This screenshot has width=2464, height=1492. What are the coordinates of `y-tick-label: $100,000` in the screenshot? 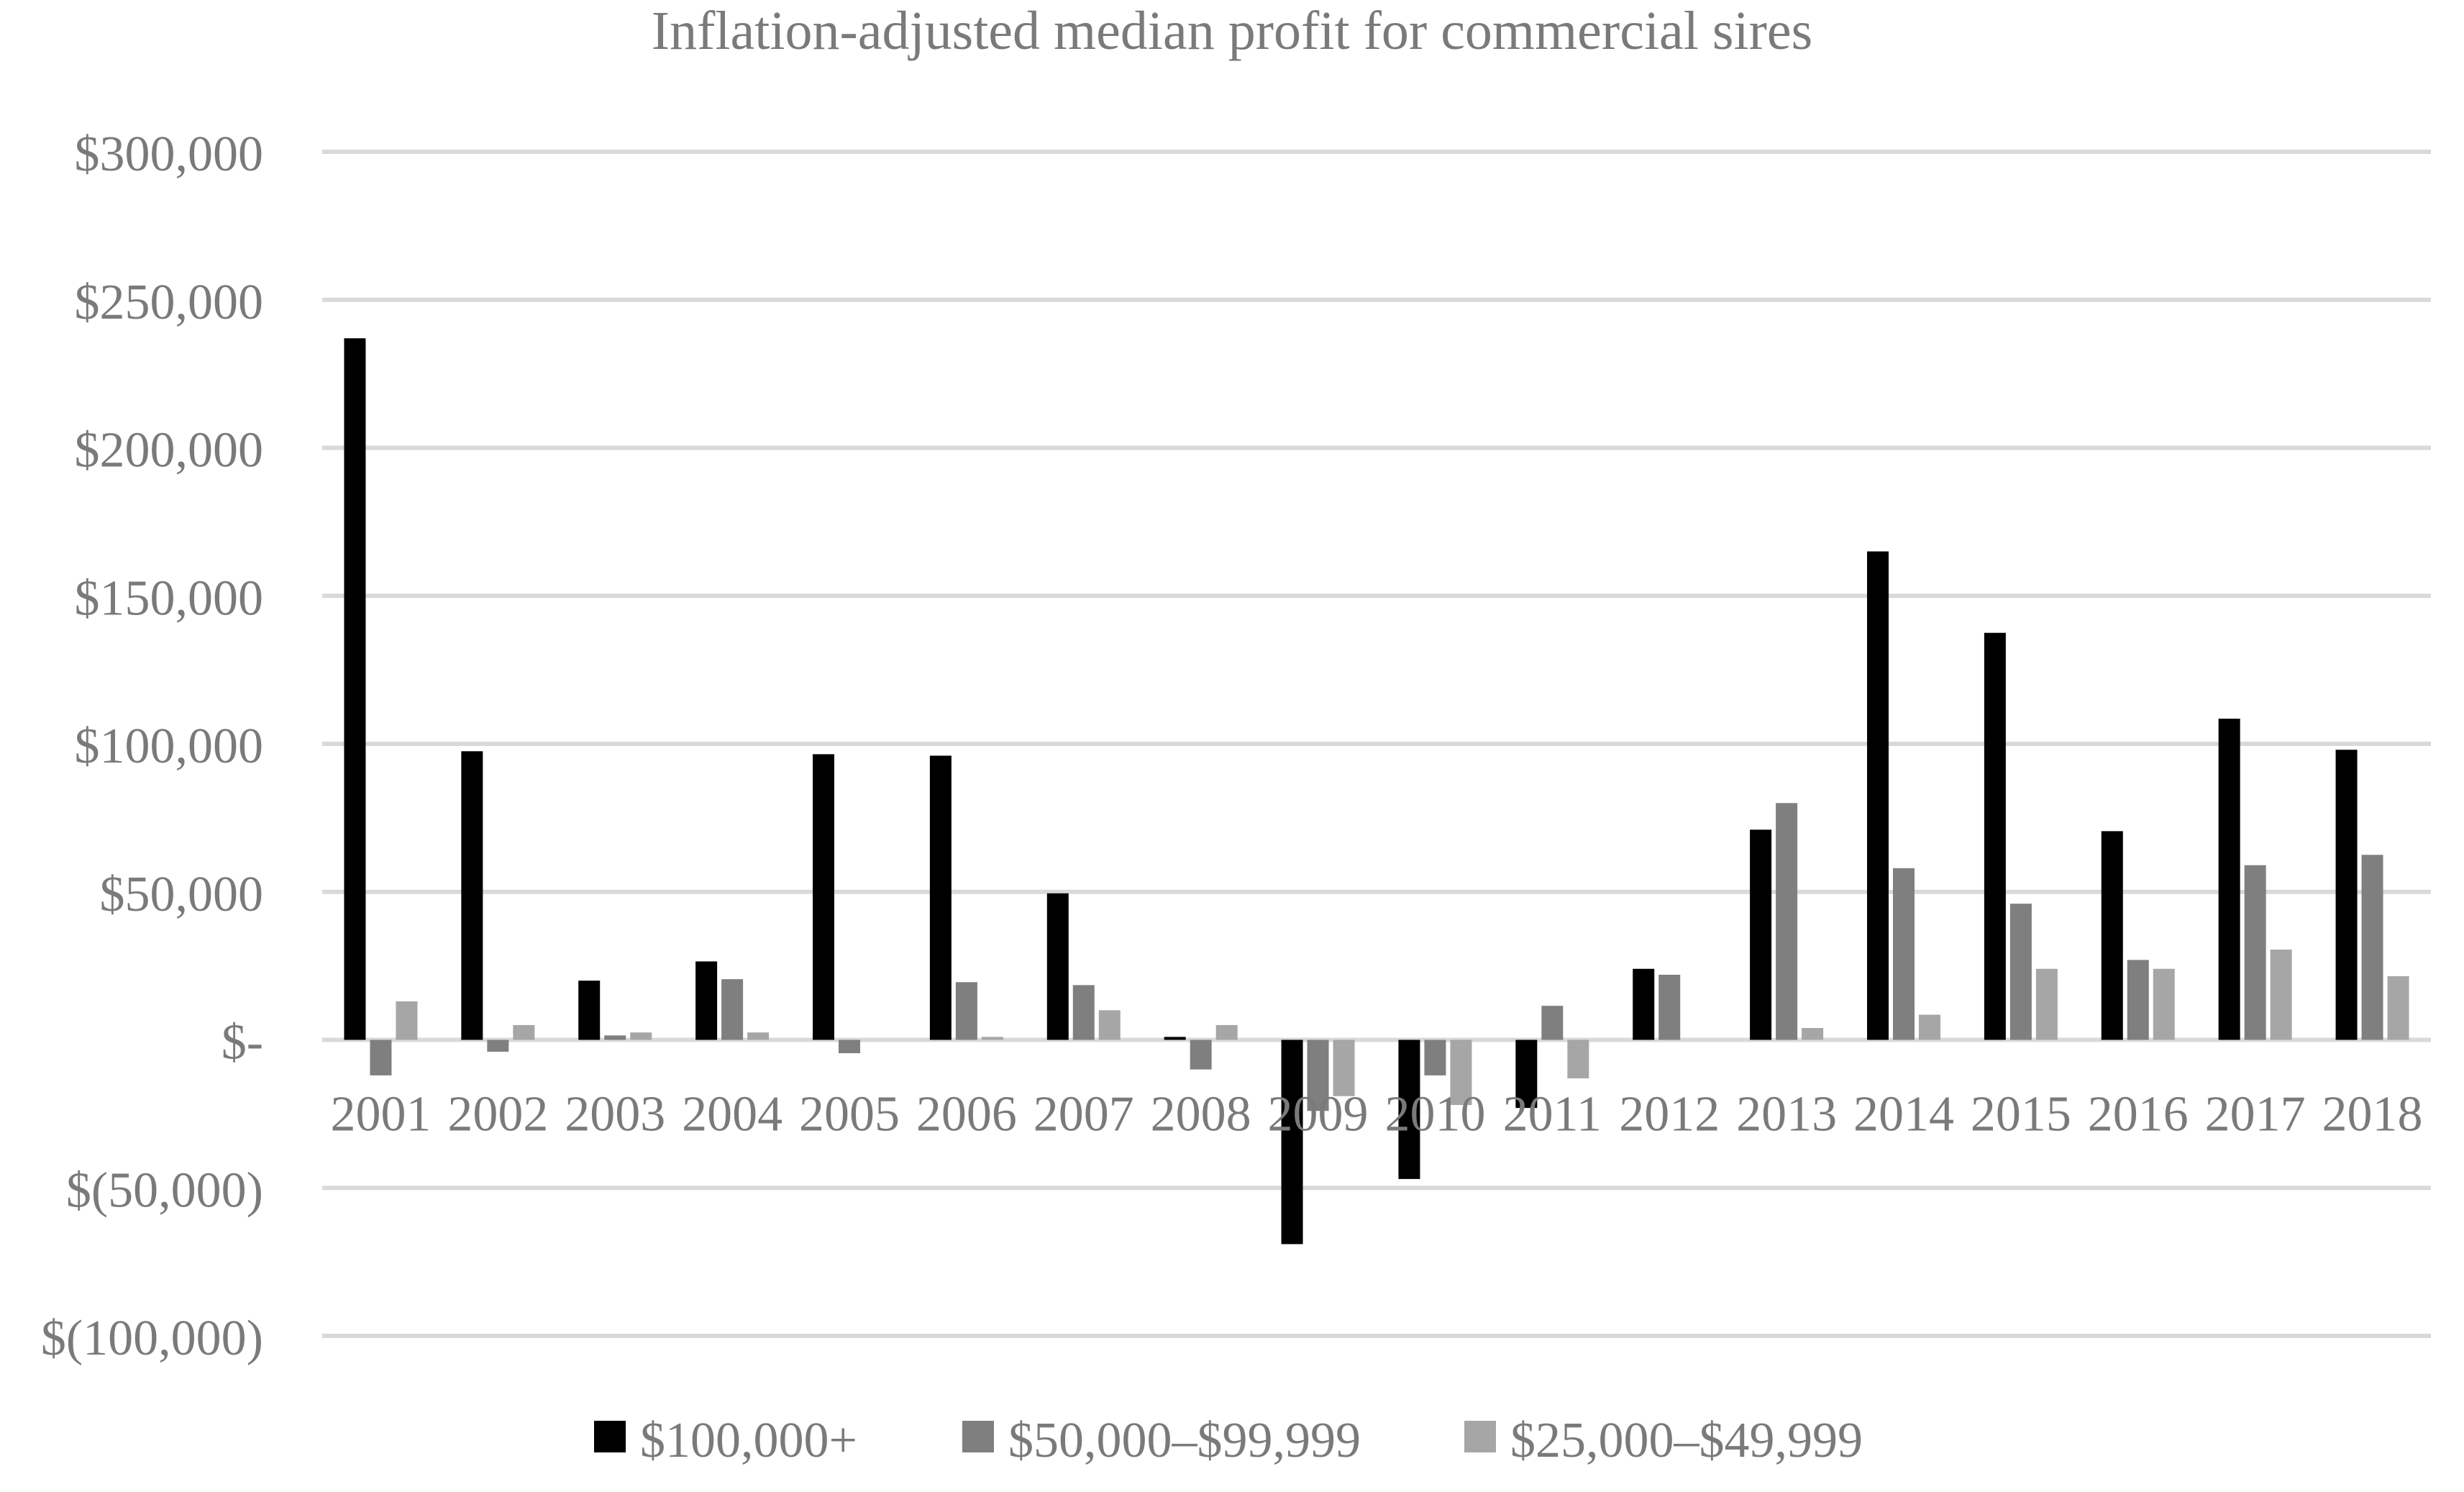 It's located at (169, 746).